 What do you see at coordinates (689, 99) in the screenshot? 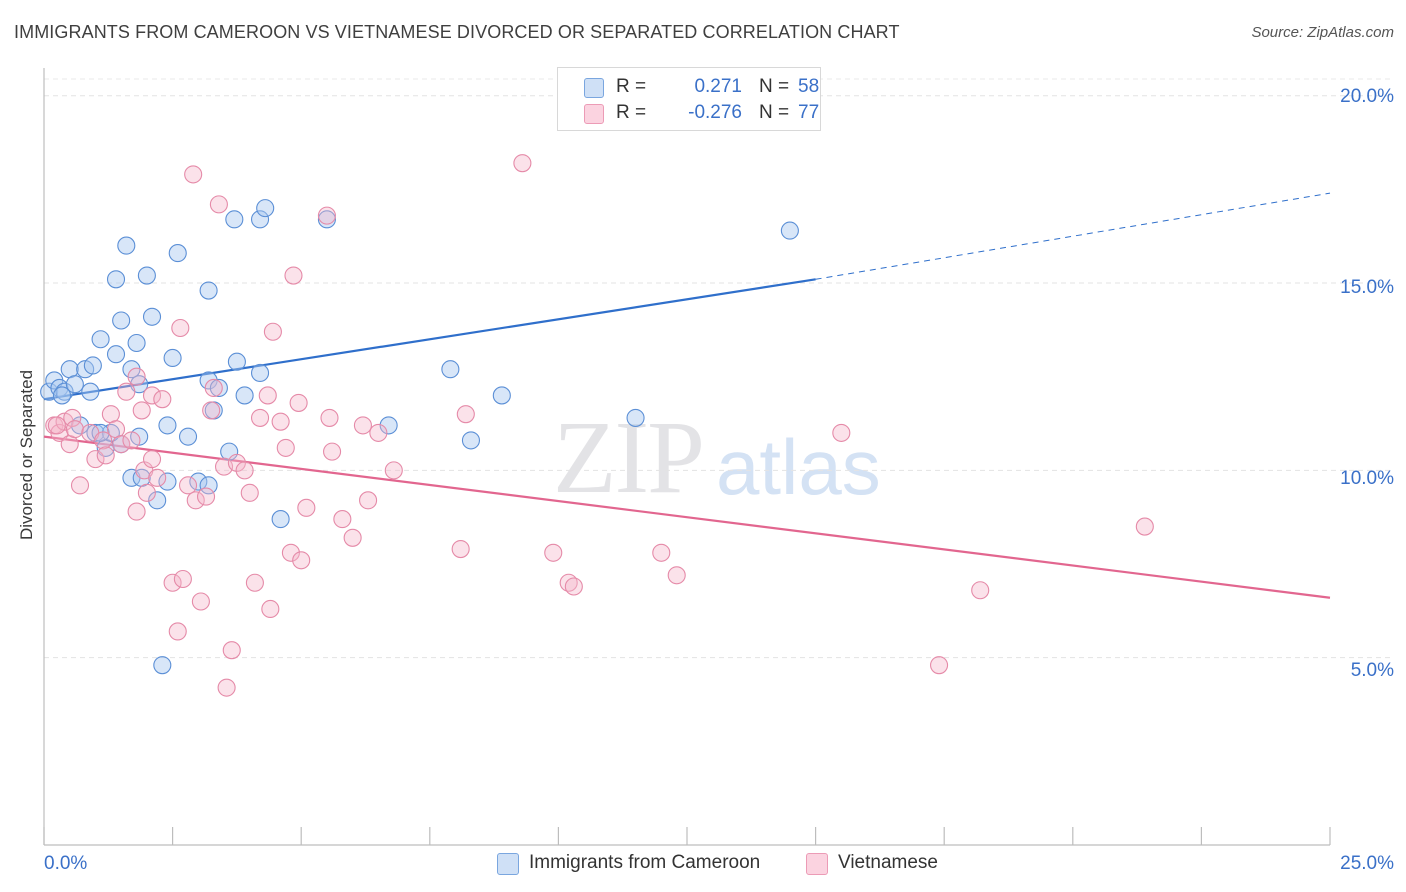
I see `correlation-legend: R = 0.271 N = 58 R = -0.276 N = 77` at bounding box center [689, 99].